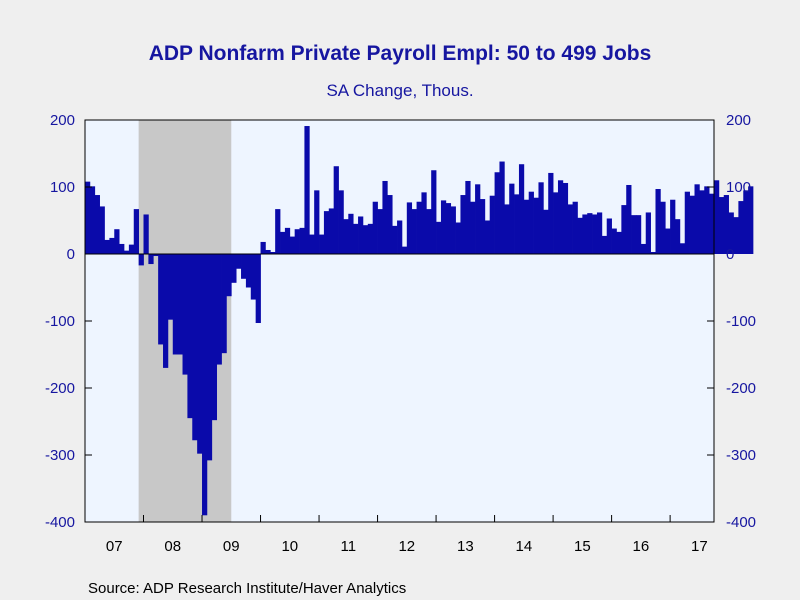 The width and height of the screenshot is (800, 600). Describe the element at coordinates (349, 546) in the screenshot. I see `x-tick-label: 11` at that location.